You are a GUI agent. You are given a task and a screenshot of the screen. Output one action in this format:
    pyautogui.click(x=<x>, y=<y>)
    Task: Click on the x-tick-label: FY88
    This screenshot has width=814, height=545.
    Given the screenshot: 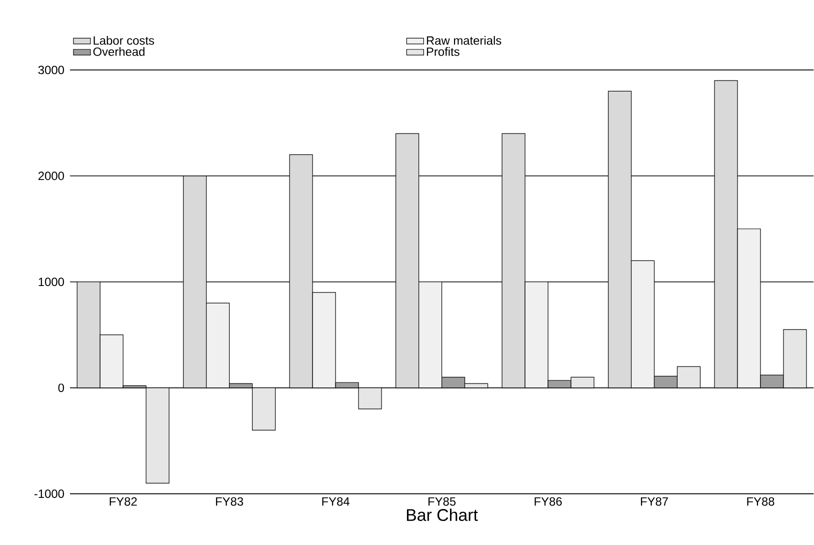 What is the action you would take?
    pyautogui.click(x=760, y=501)
    